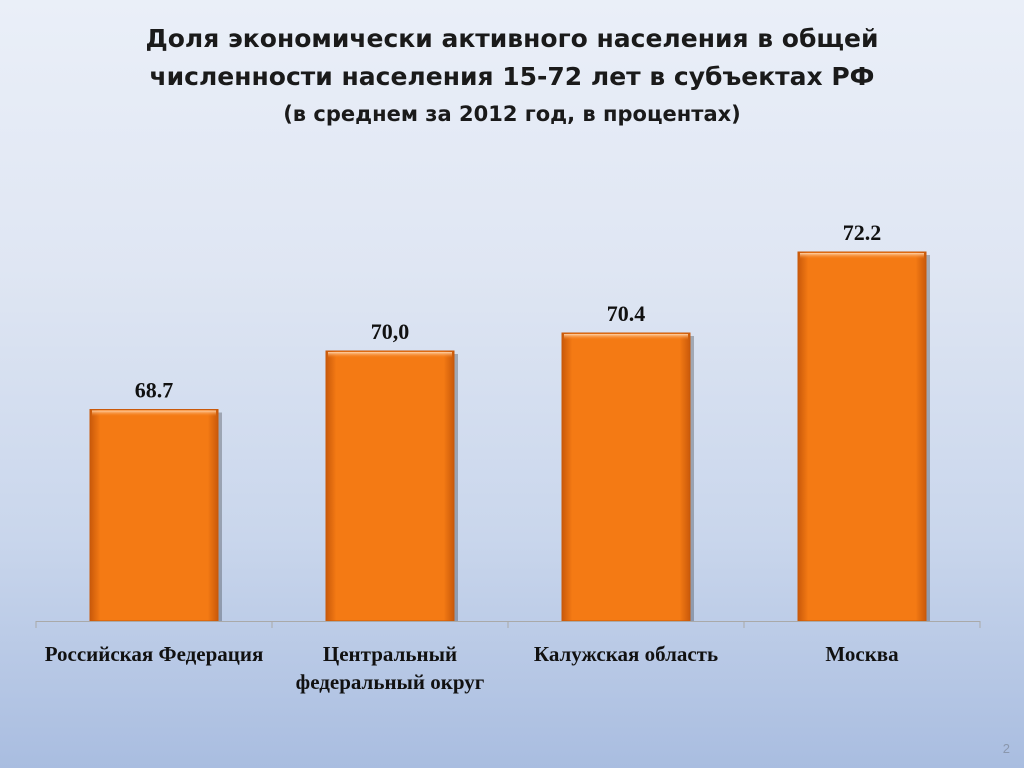  Describe the element at coordinates (862, 654) in the screenshot. I see `category-label-moscow: Москва` at that location.